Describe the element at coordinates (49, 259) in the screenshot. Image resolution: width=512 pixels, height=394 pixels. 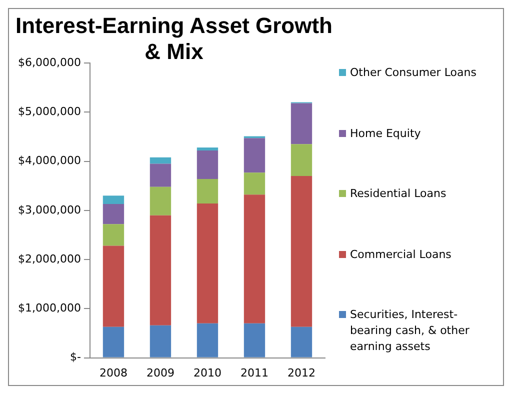
I see `y-tick-label: $2,000,000` at that location.